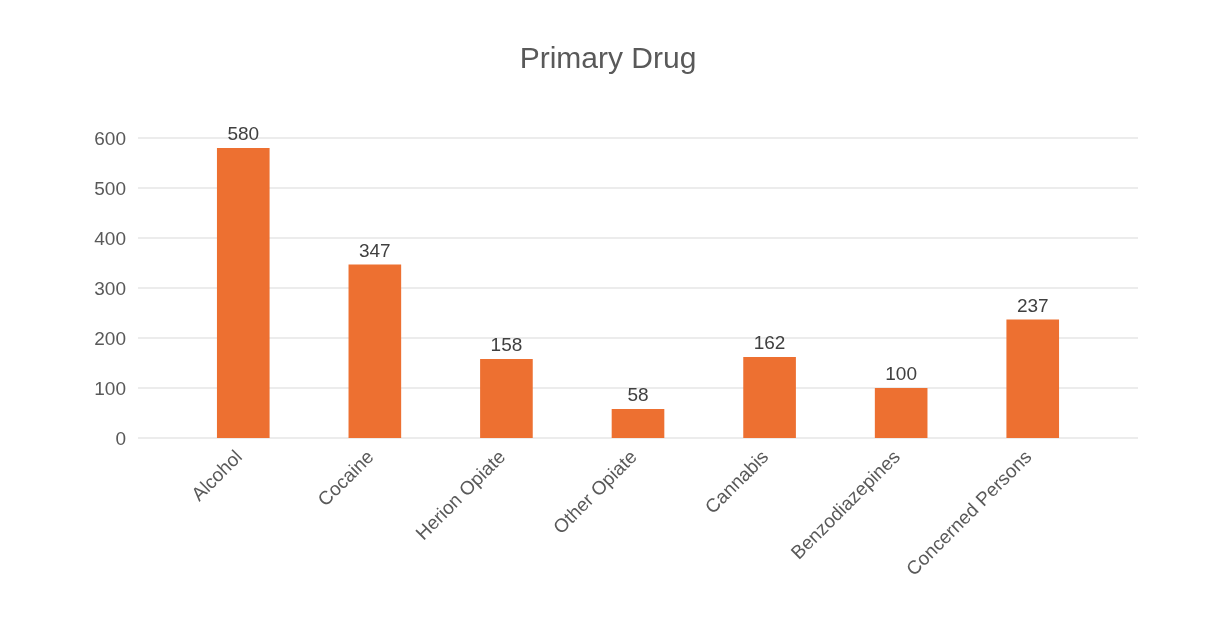 This screenshot has width=1216, height=639. Describe the element at coordinates (638, 394) in the screenshot. I see `data-label: 58` at that location.